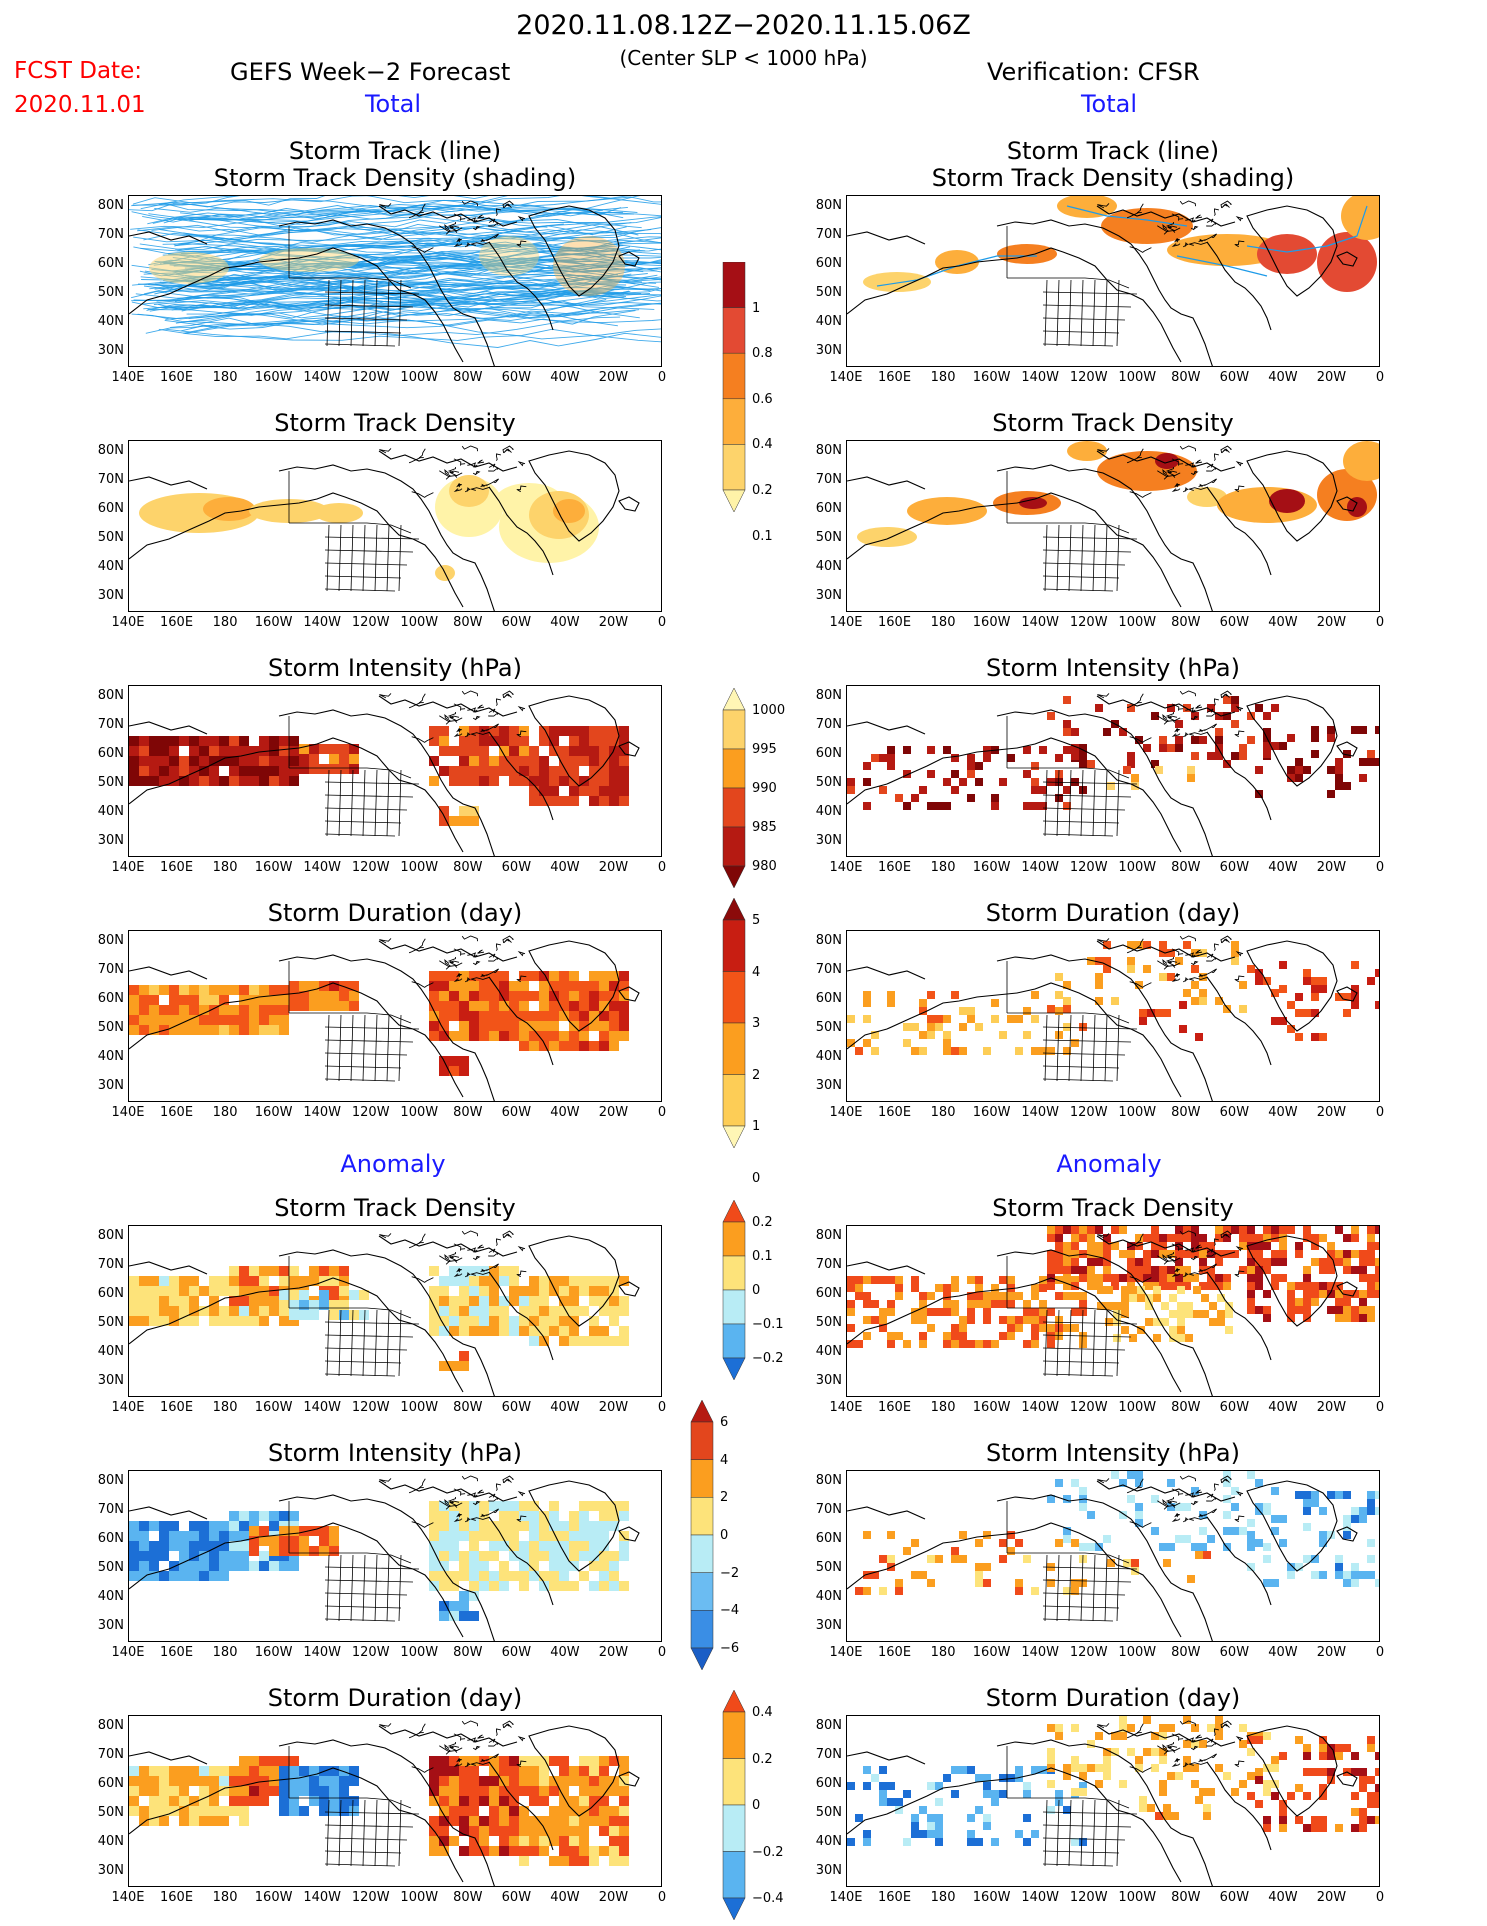 Image resolution: width=1487 pixels, height=1926 pixels. Describe the element at coordinates (369, 528) in the screenshot. I see `density-shading` at that location.